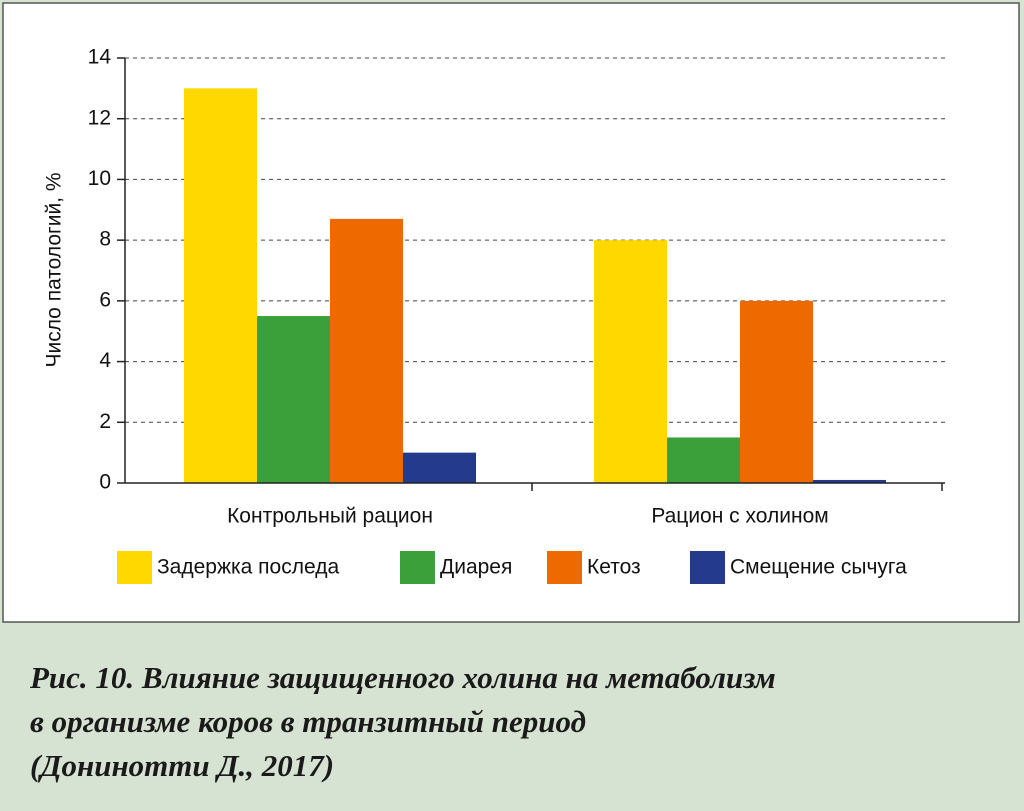  I want to click on caption-line: (Донинотти Д., 2017), so click(182, 765).